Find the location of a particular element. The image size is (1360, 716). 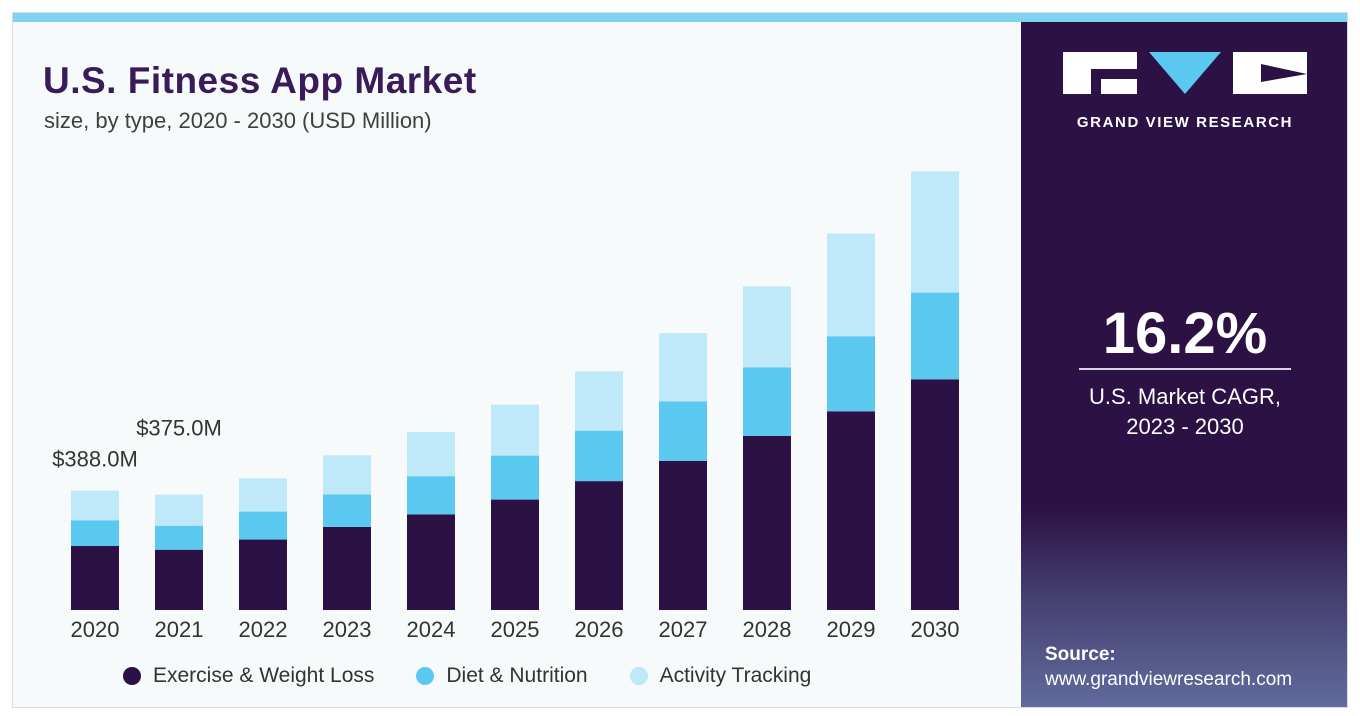

bar-2029-diet is located at coordinates (851, 374).